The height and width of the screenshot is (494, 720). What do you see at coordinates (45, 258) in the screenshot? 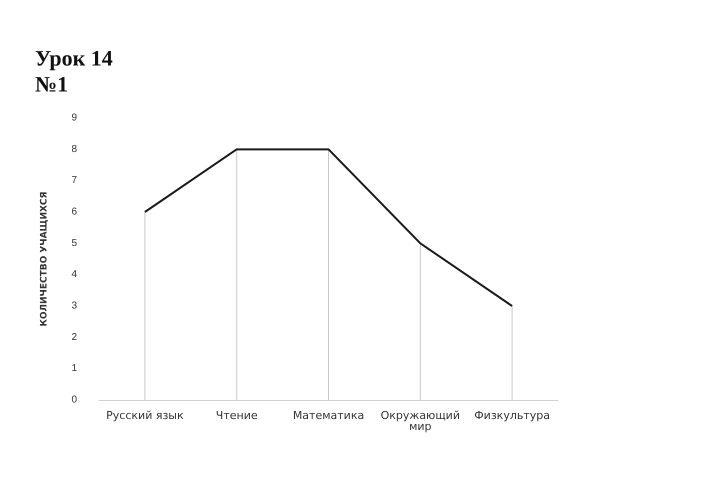
I see `y-axis-title: КОЛИЧЕСТВО УЧАЩИХСЯ` at bounding box center [45, 258].